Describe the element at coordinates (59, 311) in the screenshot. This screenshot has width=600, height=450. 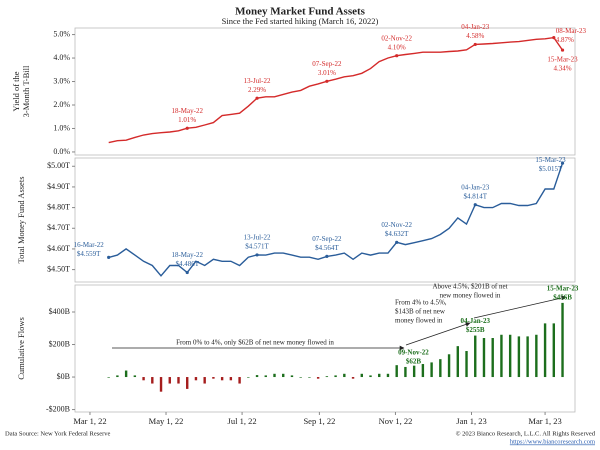
I see `y-tick-label: $400B` at that location.